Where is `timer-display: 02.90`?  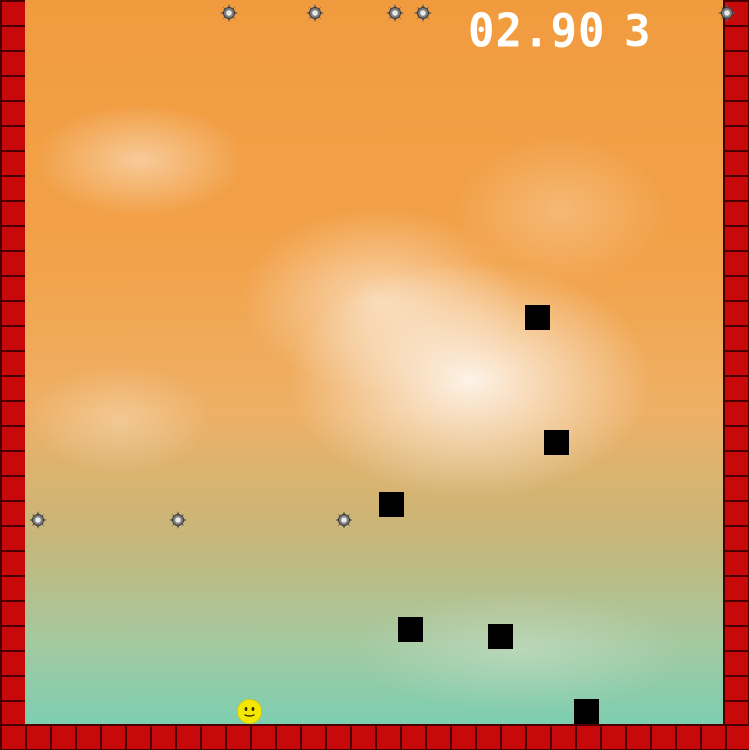 timer-display: 02.90 is located at coordinates (537, 31).